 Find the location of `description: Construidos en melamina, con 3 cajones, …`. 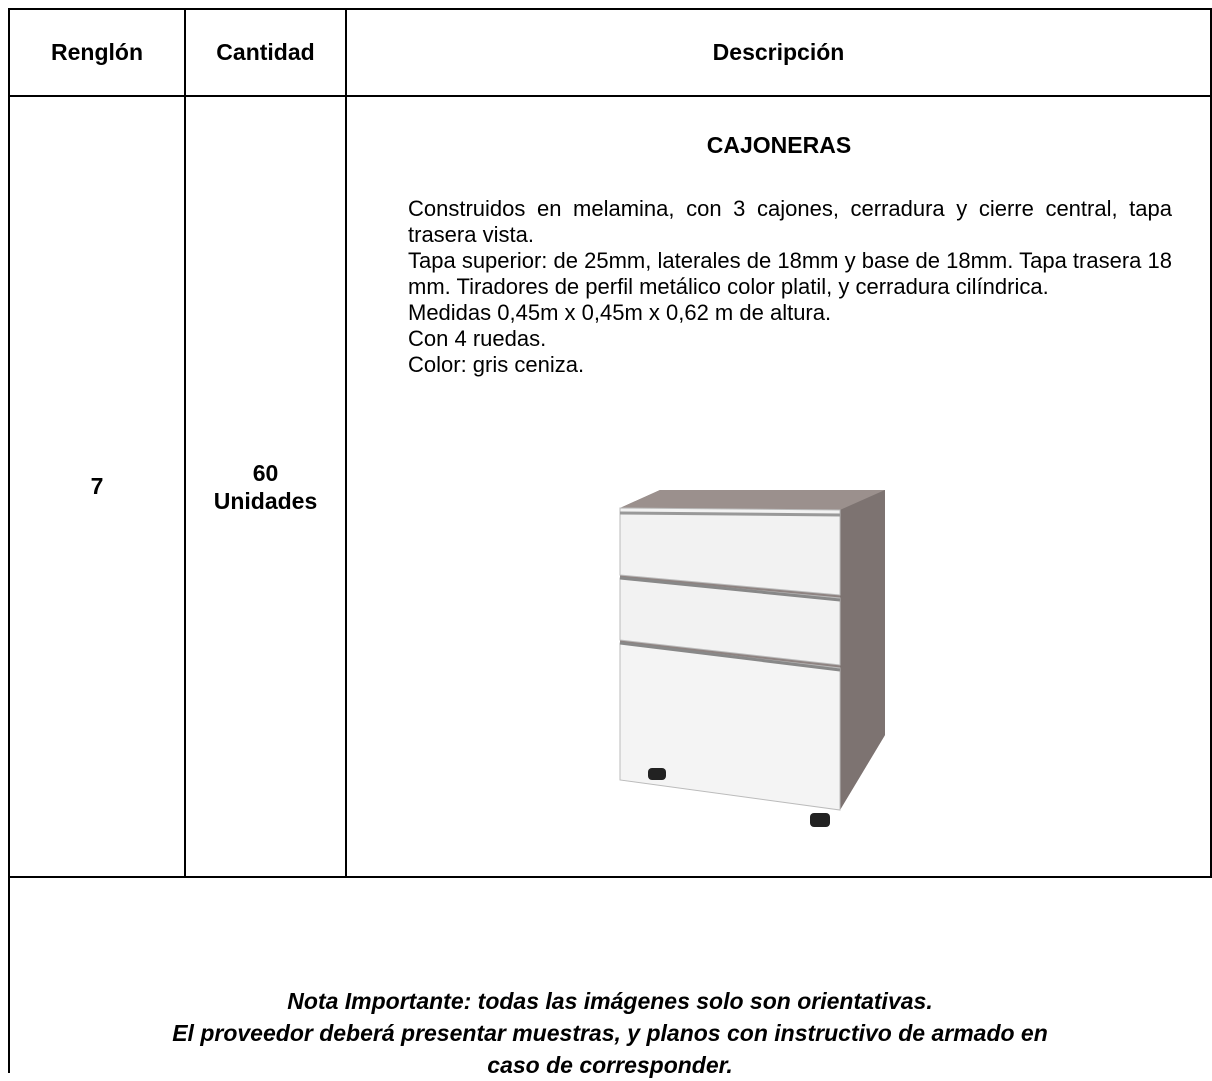

description: Construidos en melamina, con 3 cajones, … is located at coordinates (790, 287).